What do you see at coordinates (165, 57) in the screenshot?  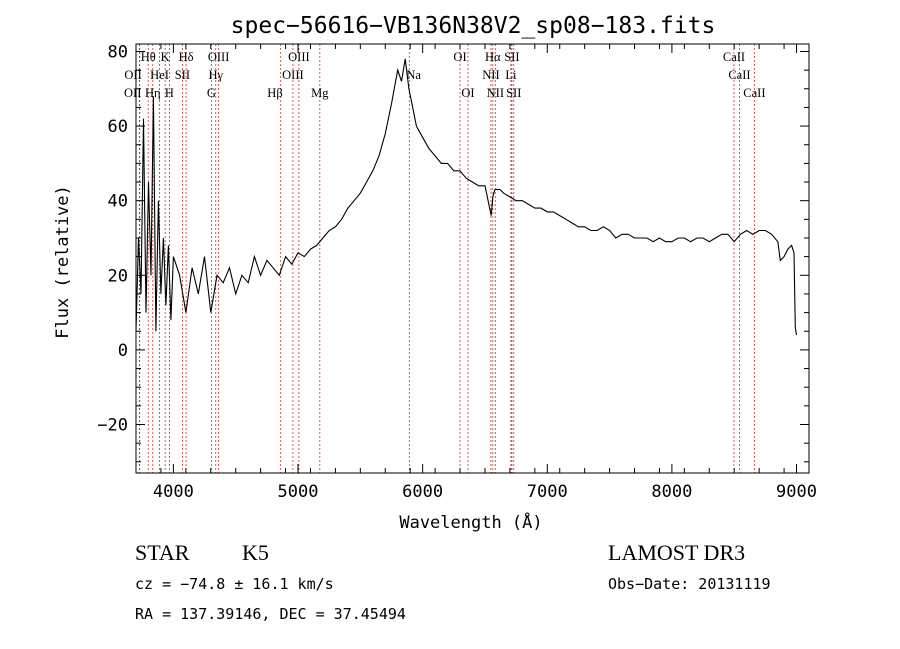 I see `line-marker-label: K` at bounding box center [165, 57].